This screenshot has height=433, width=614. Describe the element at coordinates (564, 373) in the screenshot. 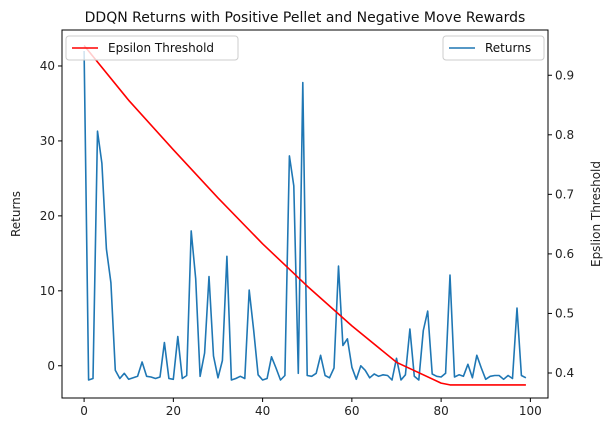

I see `y-right-tick-label: 0.4` at that location.